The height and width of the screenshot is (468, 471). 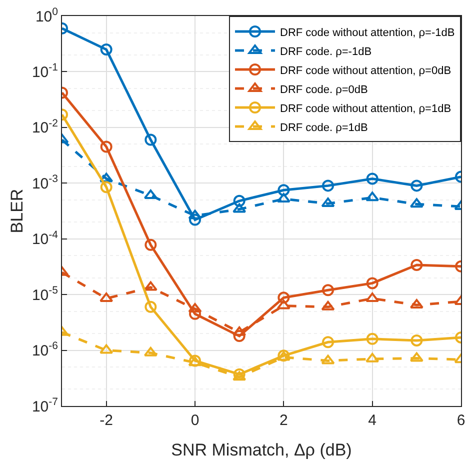 I want to click on legend-label: DRF code without attention, ρ=0dB, so click(x=366, y=70).